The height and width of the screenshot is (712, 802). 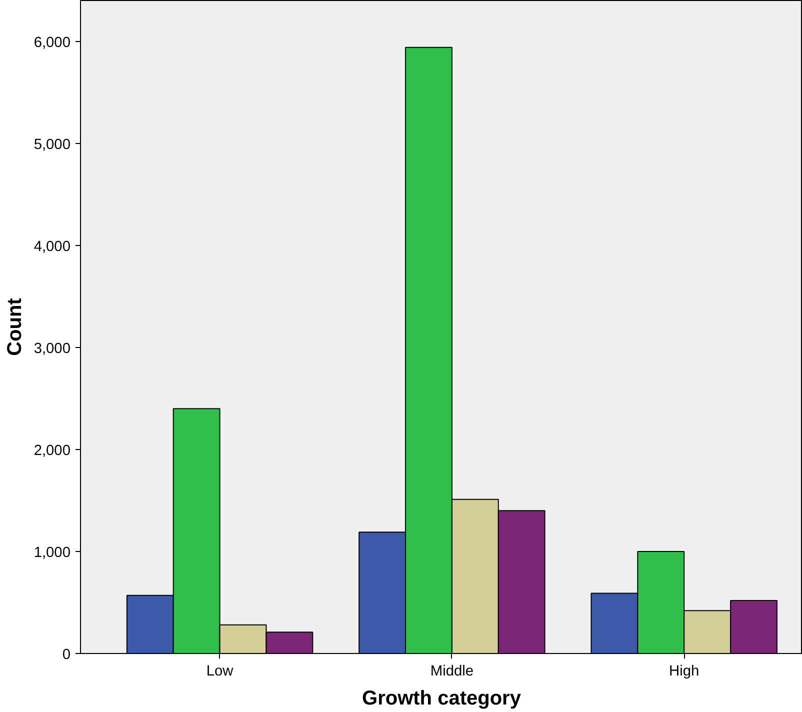 What do you see at coordinates (52, 450) in the screenshot?
I see `y-tick-label: 2,000` at bounding box center [52, 450].